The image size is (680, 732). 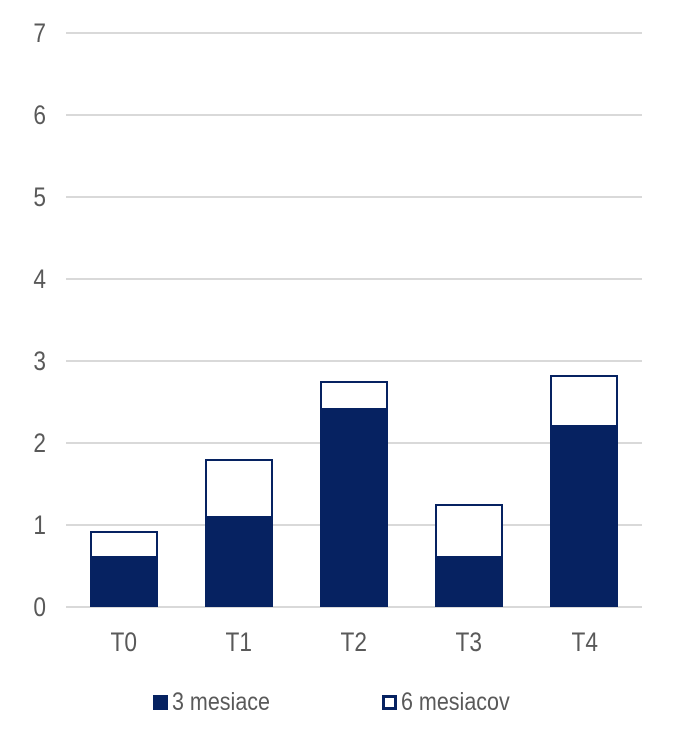 I want to click on y-tick-label-1: 1, so click(x=39, y=525).